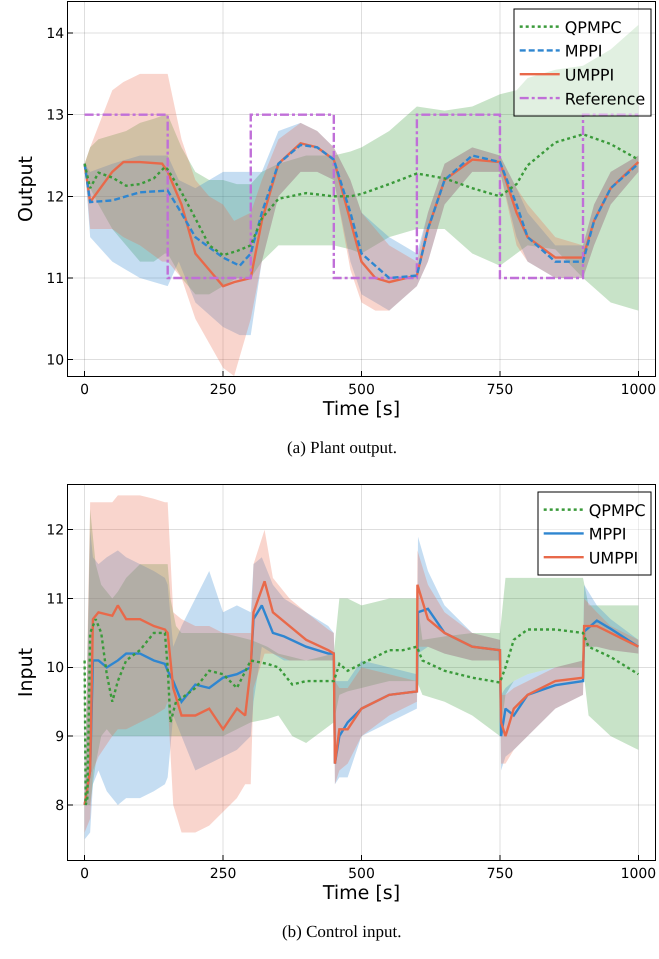  I want to click on y-tick-label: 9, so click(59, 737).